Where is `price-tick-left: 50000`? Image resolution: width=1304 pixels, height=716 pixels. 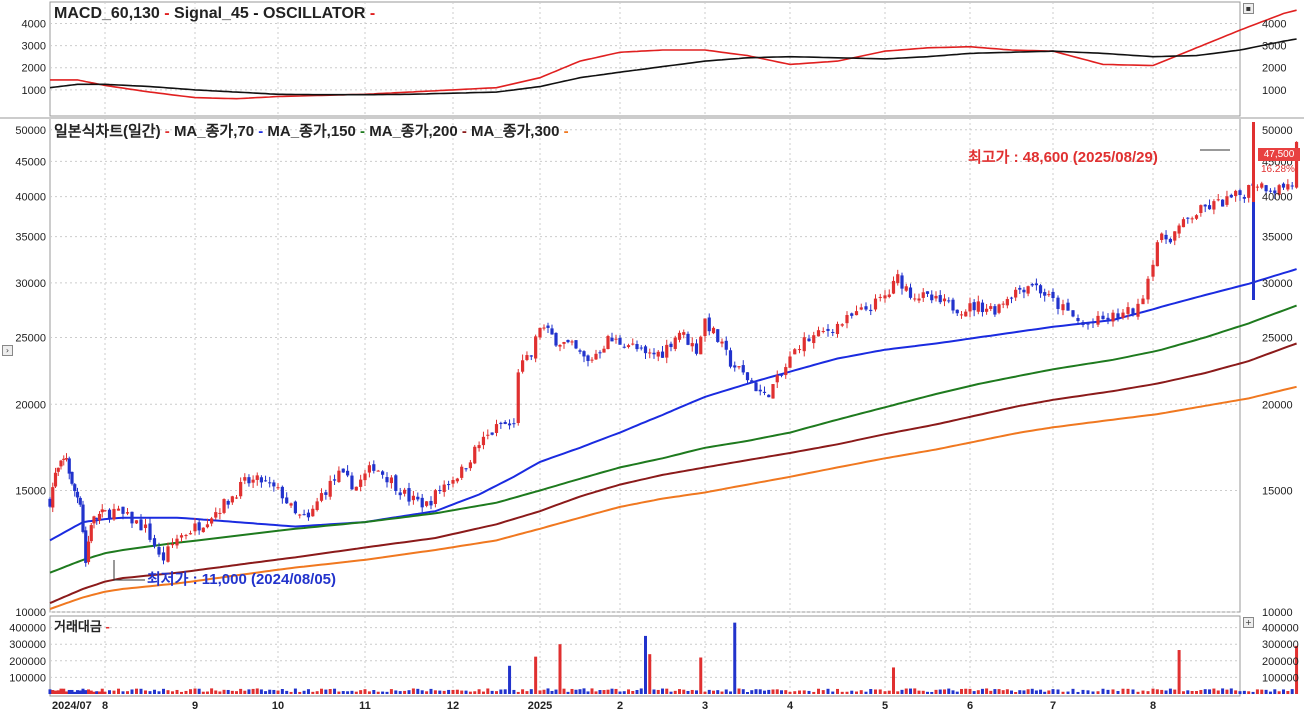 price-tick-left: 50000 is located at coordinates (30, 131).